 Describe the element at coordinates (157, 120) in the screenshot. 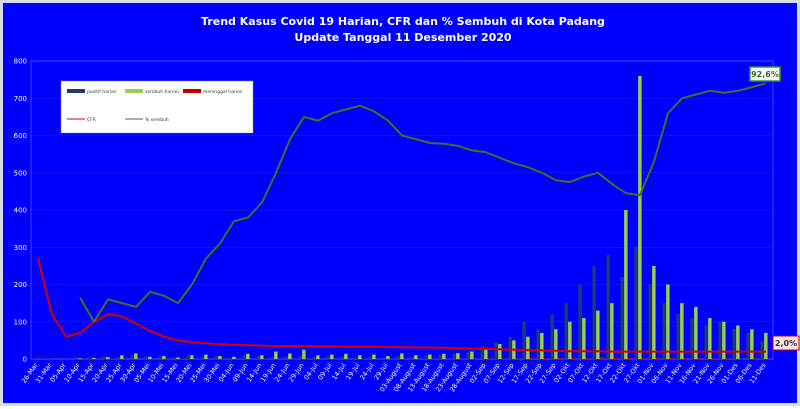

I see `legend-label-sembuh-pct: % sembuh` at that location.